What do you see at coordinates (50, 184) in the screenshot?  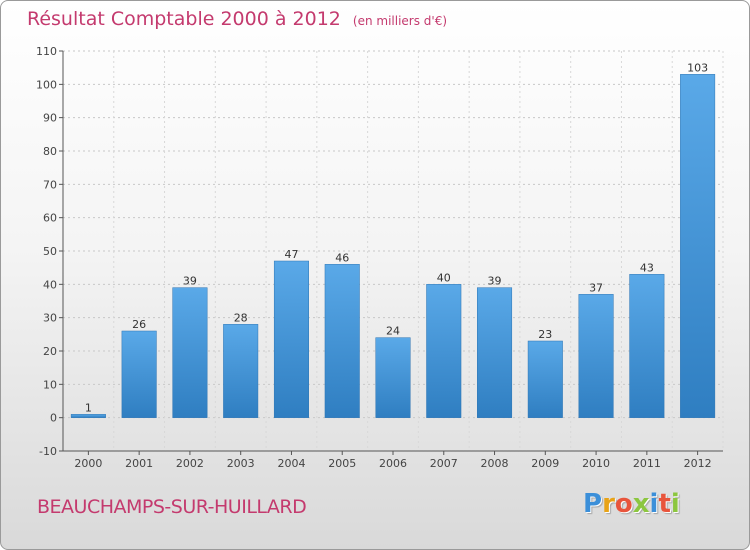 I see `y-tick-label: 70` at bounding box center [50, 184].